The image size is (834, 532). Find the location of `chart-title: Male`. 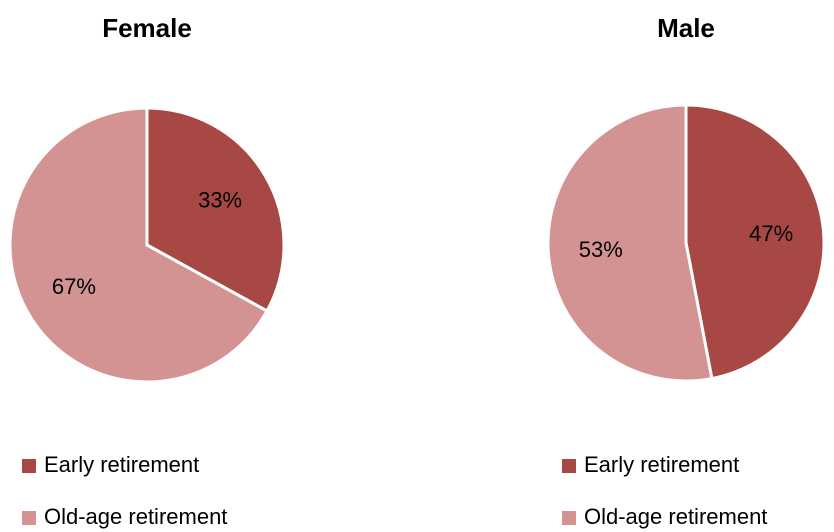

chart-title: Male is located at coordinates (686, 28).